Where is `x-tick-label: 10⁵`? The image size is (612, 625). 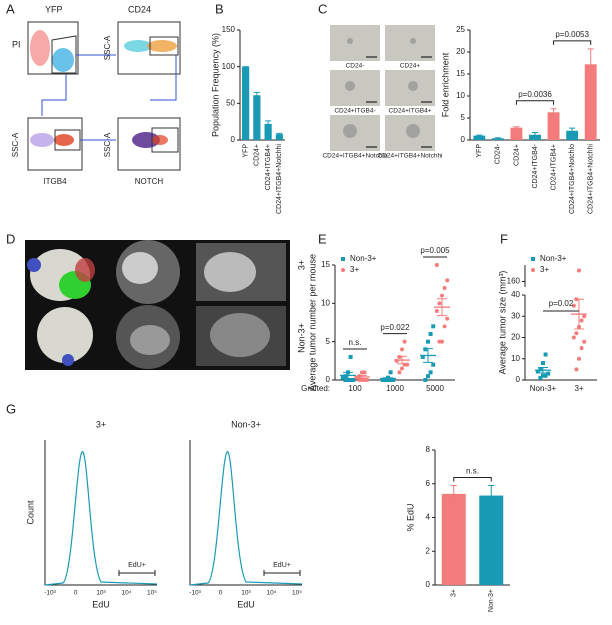
x-tick-label: 10⁵ is located at coordinates (297, 593).